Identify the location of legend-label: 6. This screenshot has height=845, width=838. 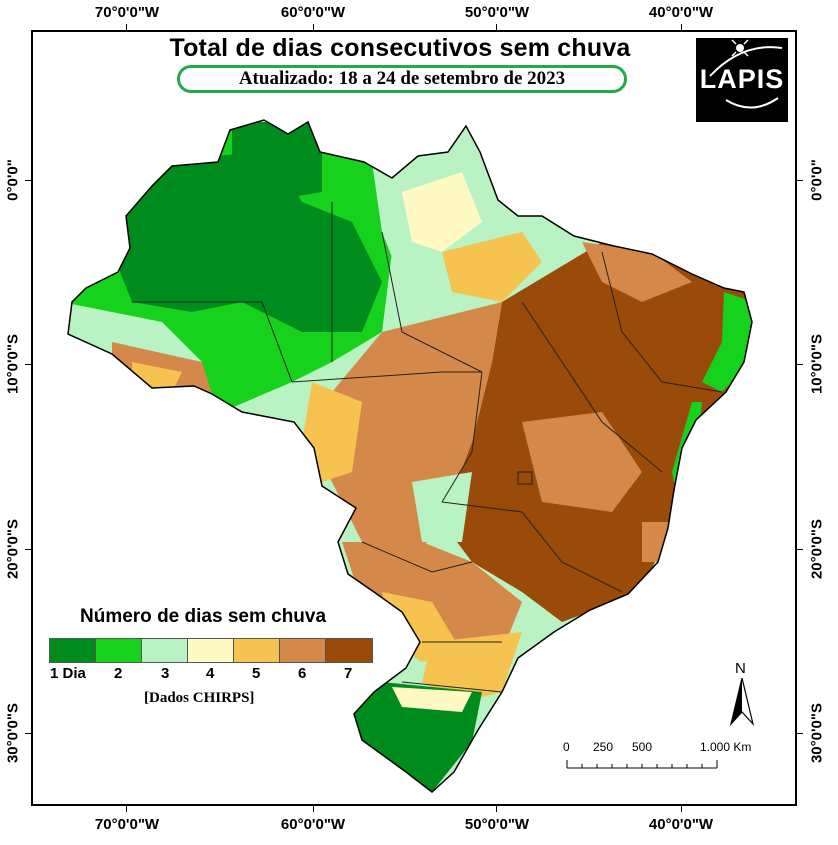
(302, 673).